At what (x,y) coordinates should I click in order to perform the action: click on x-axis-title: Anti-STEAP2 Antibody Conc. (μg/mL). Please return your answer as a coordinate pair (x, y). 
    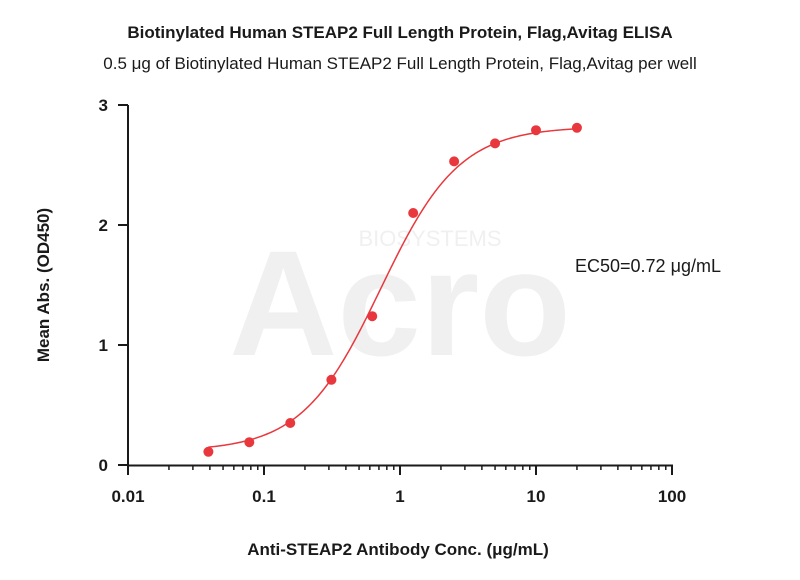
    Looking at the image, I should click on (398, 549).